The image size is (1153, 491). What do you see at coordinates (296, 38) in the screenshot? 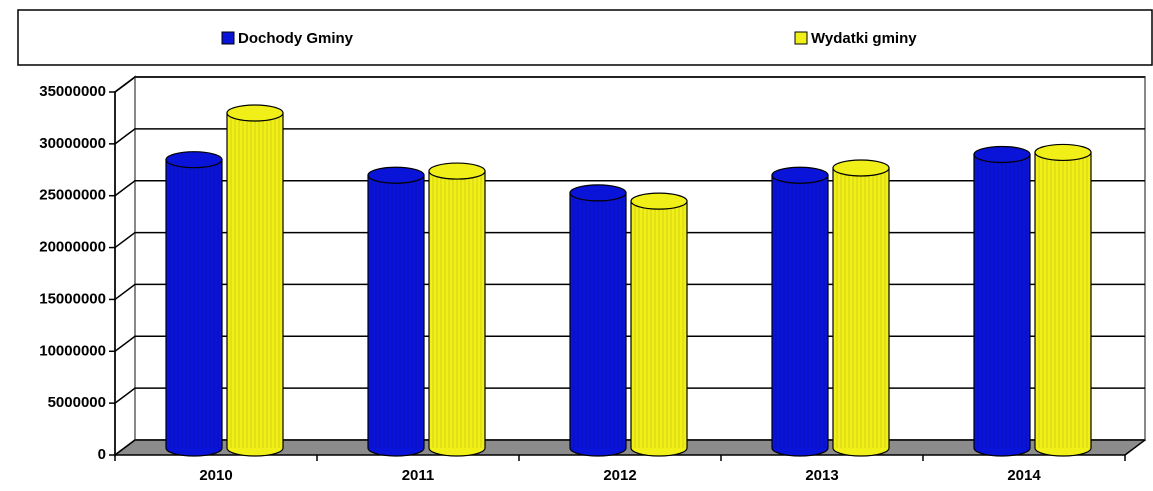
I see `legend-label: Dochody Gminy` at bounding box center [296, 38].